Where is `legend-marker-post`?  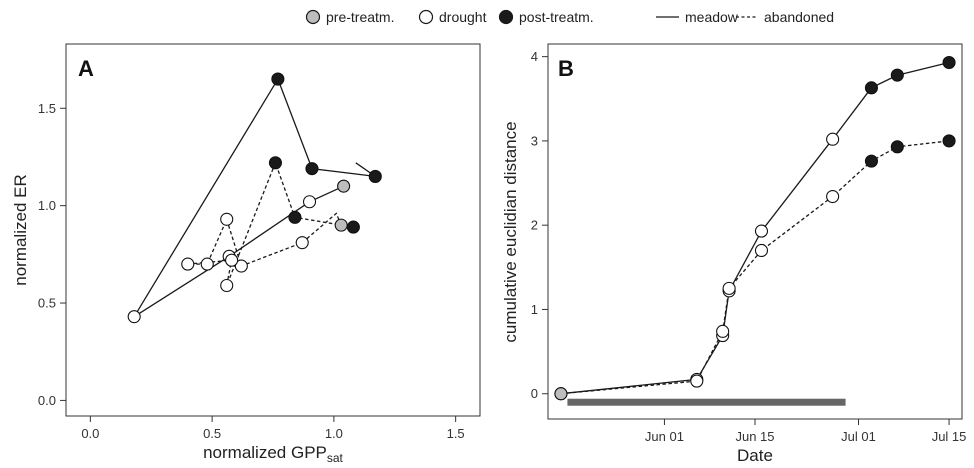 legend-marker-post is located at coordinates (506, 17).